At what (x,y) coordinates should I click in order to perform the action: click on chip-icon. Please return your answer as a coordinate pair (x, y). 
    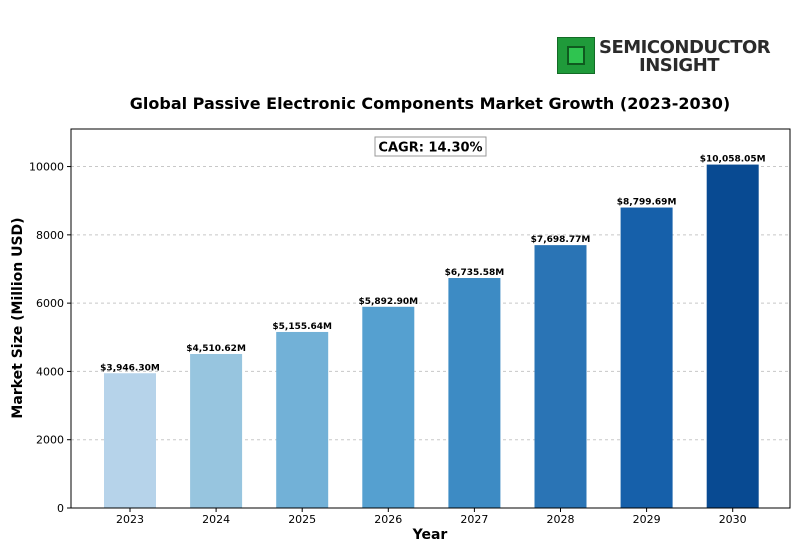
    Looking at the image, I should click on (576, 55).